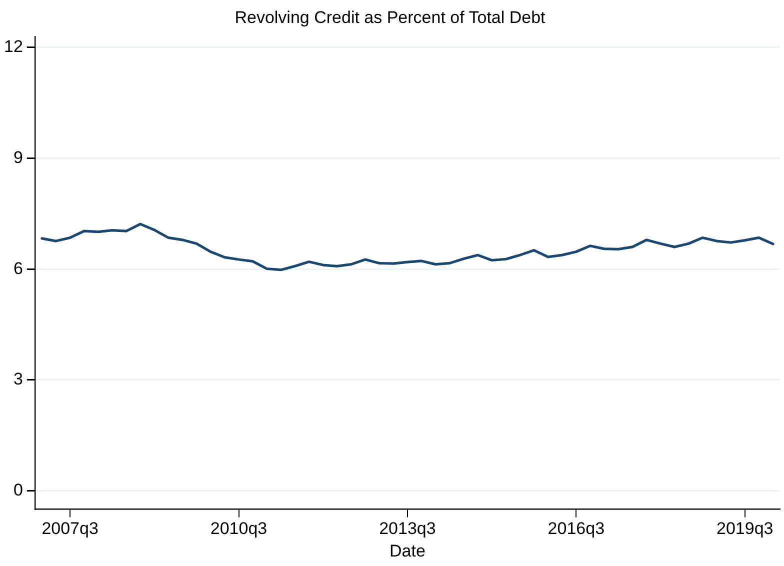 This screenshot has width=784, height=566. I want to click on chart-title: Revolving Credit as Percent of Total Debt, so click(390, 17).